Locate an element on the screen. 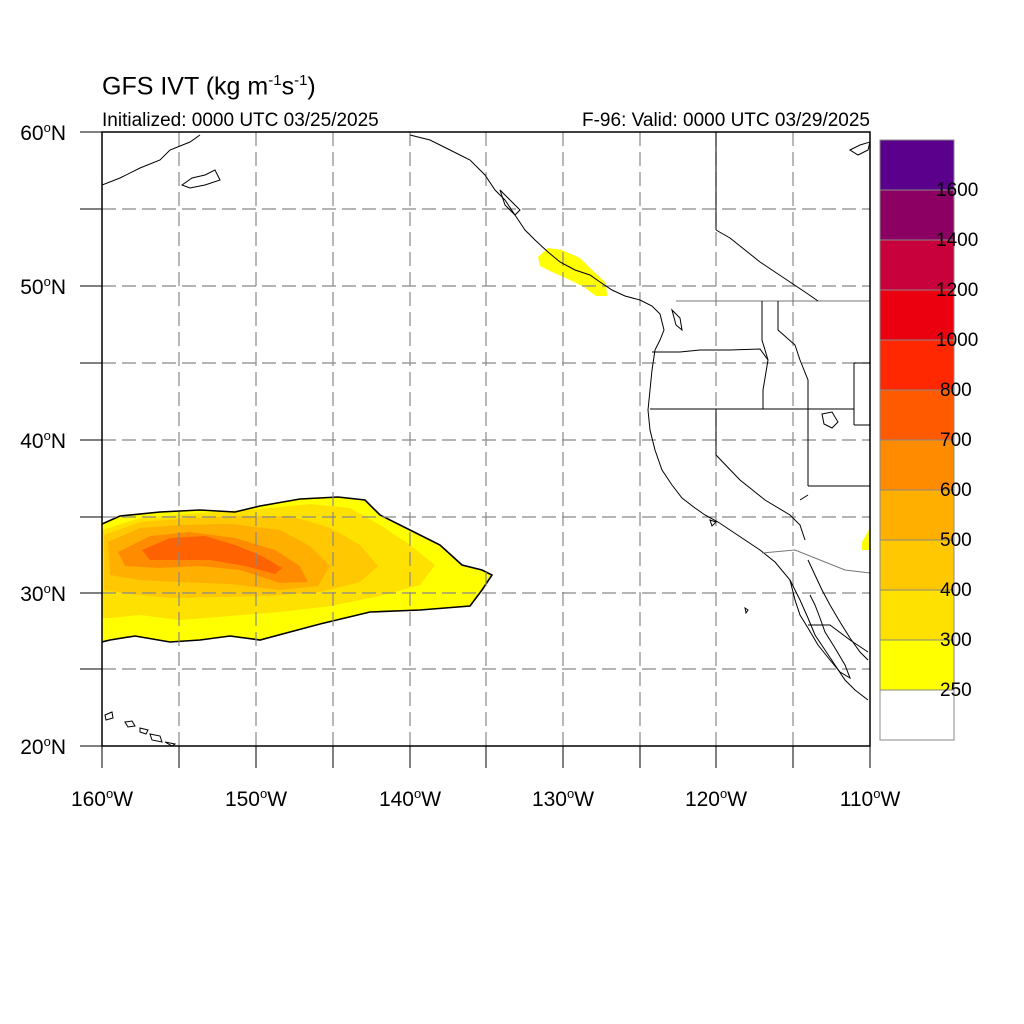 The width and height of the screenshot is (1024, 1024). initialized-time: Initialized: 0000 UTC 03/25/2025 is located at coordinates (240, 120).